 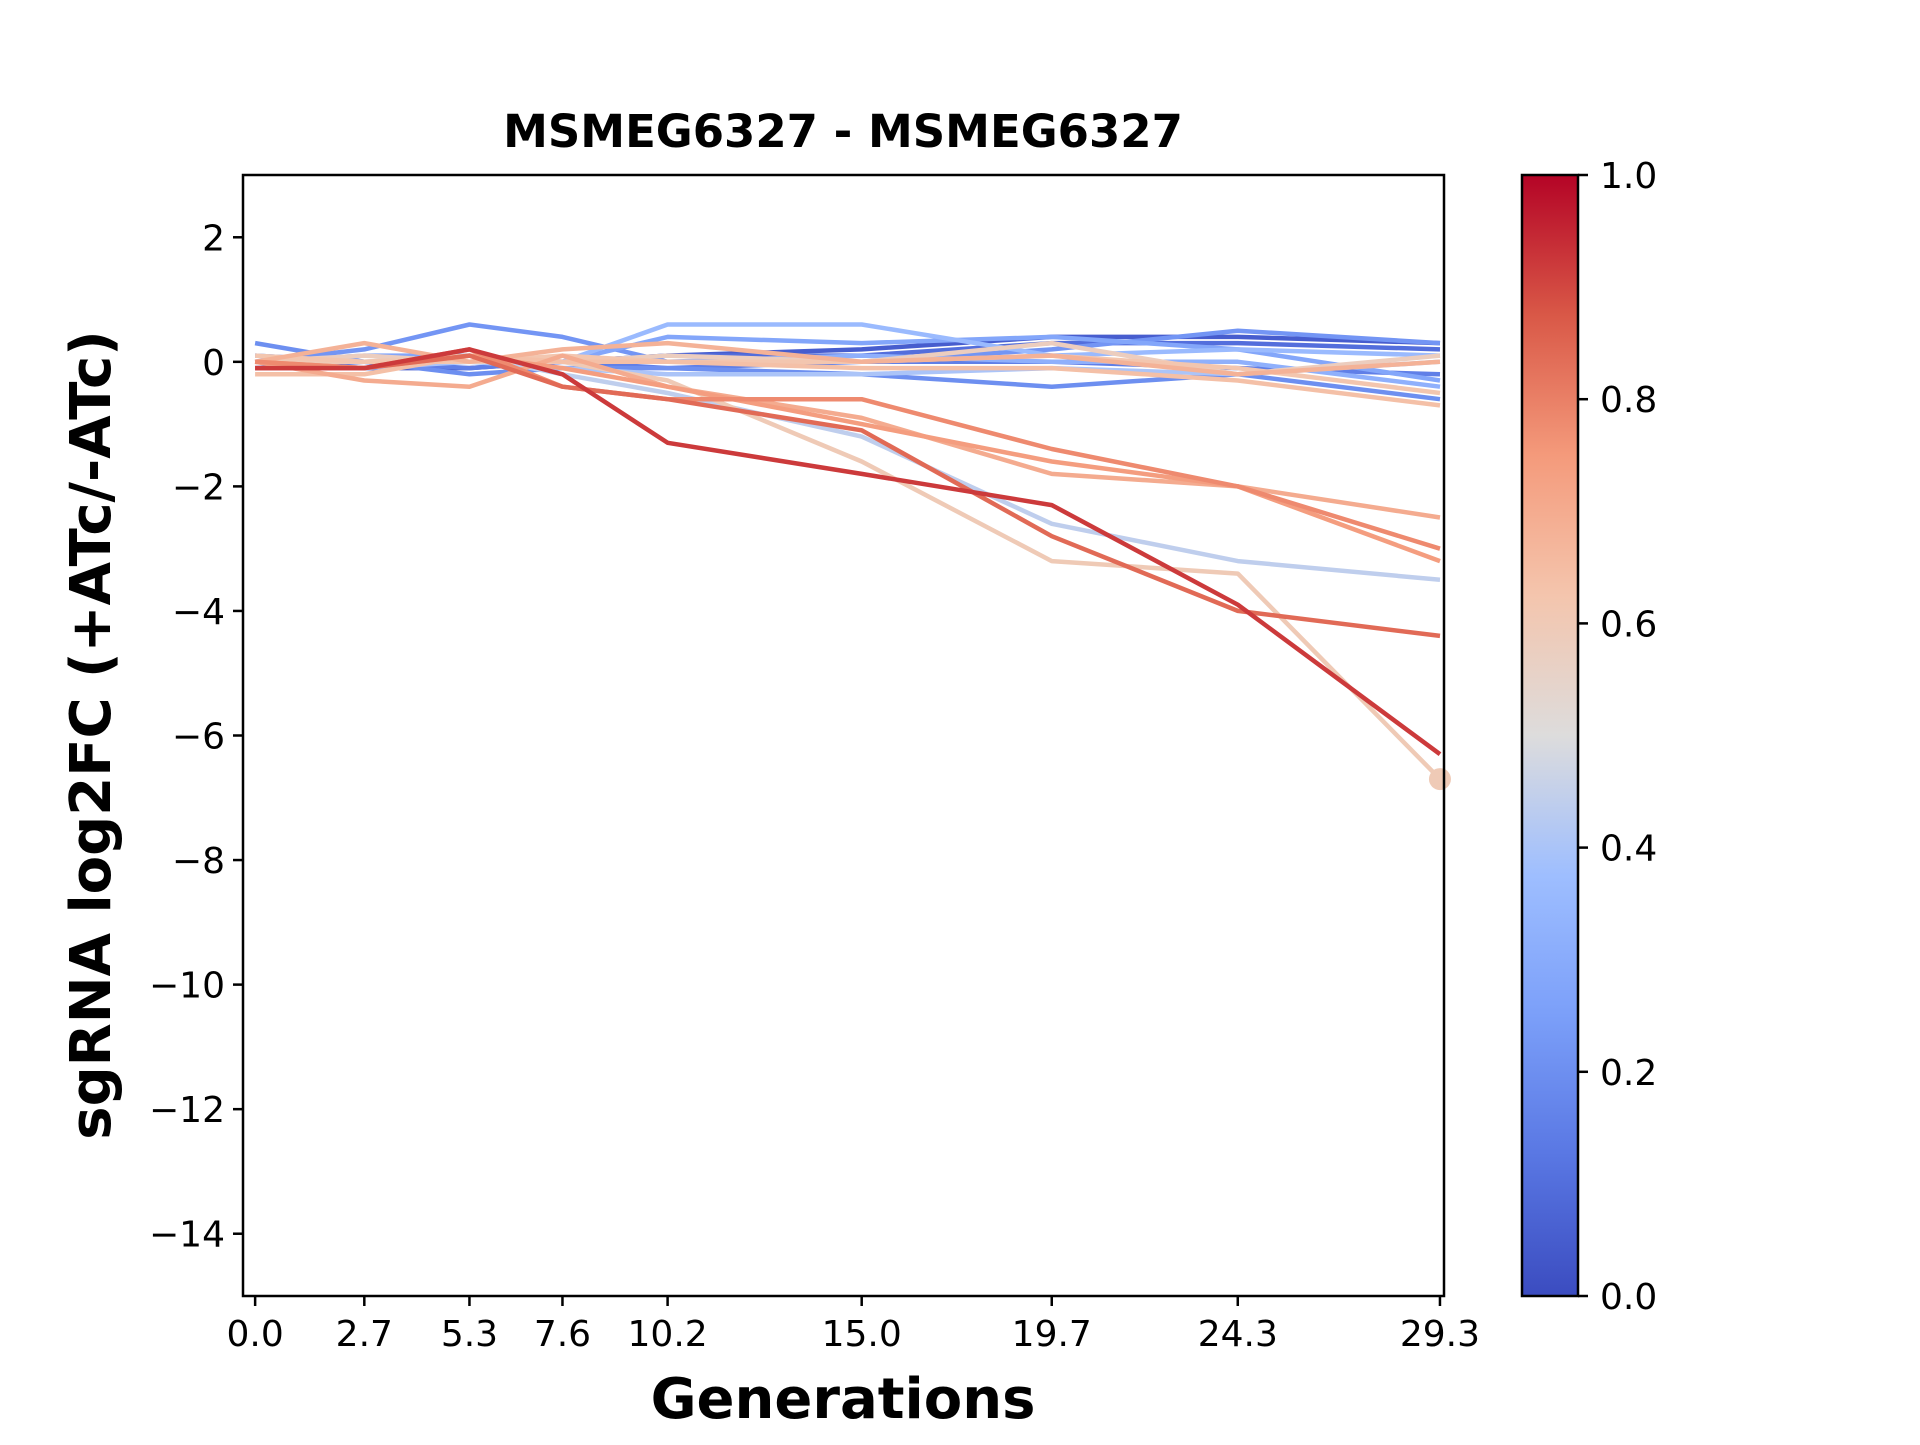 I want to click on colorbar-tick-label: 0.8, so click(x=1628, y=400).